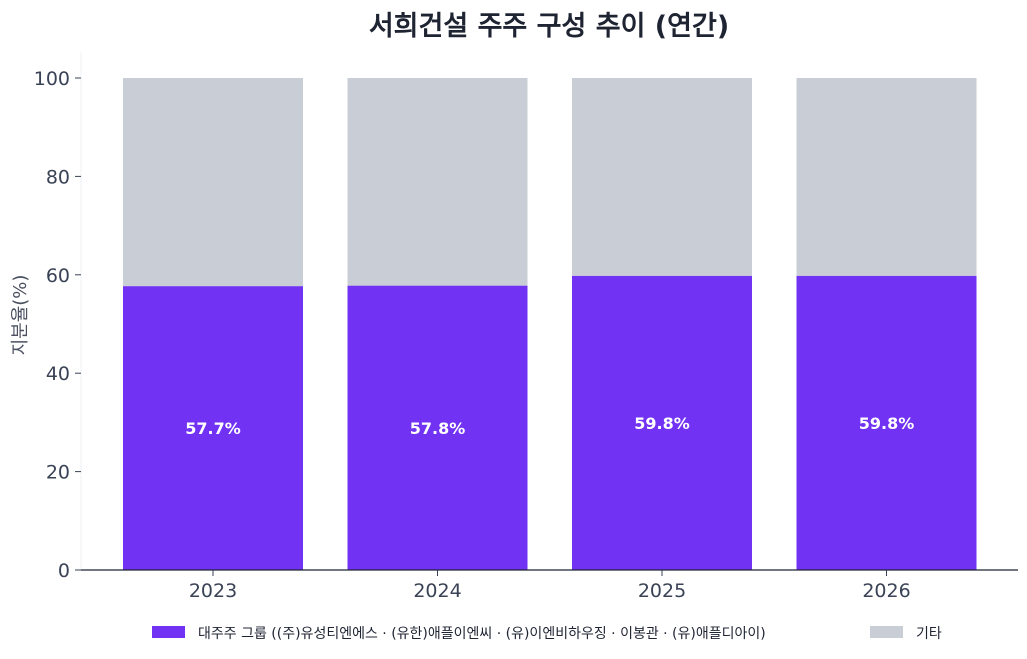  I want to click on y-tick-label: 20, so click(58, 473).